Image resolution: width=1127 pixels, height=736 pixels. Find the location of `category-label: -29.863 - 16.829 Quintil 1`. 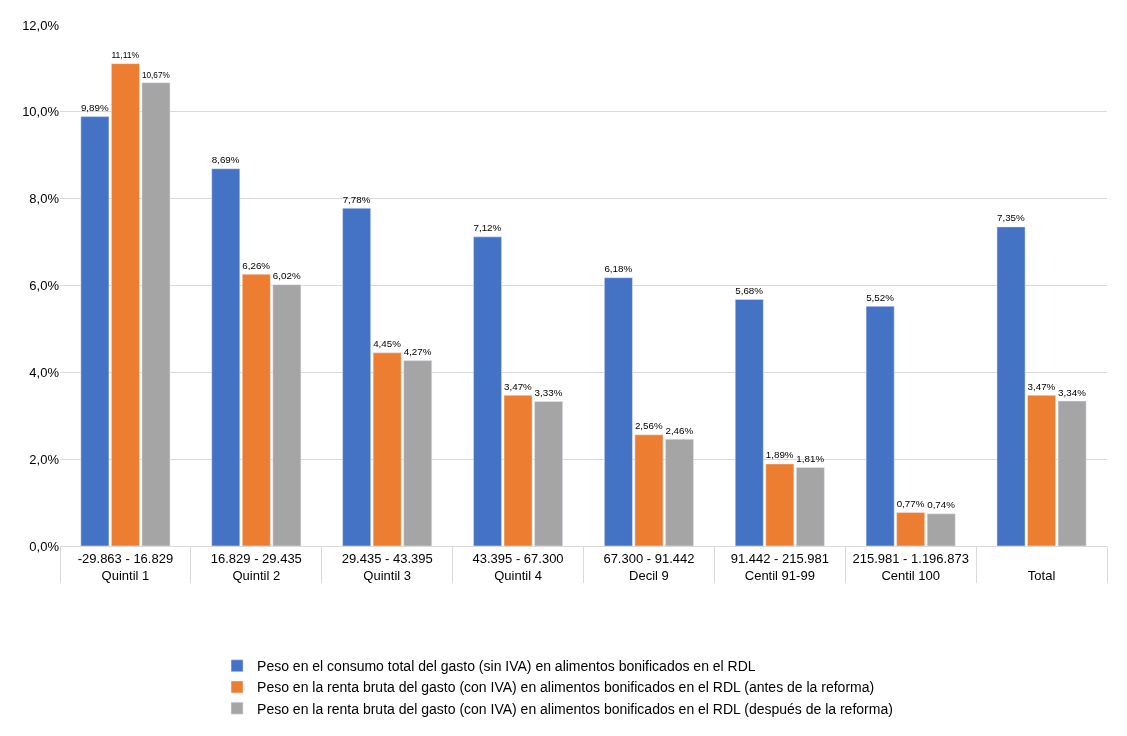

category-label: -29.863 - 16.829 Quintil 1 is located at coordinates (125, 566).